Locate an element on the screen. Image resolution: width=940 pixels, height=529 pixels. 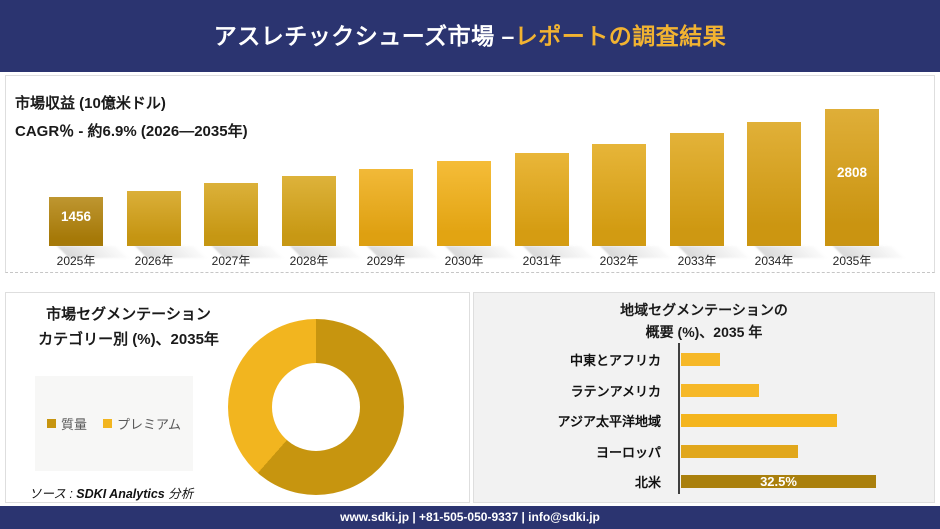
regional-bar-value: 32.5% is located at coordinates (778, 481).